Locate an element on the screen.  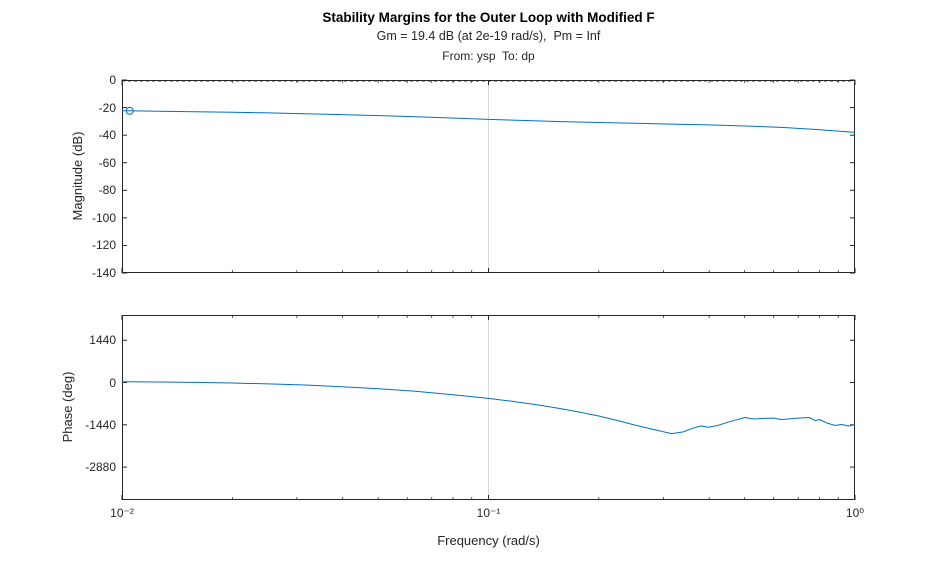
mag-ytick-80: -80 is located at coordinates (107, 190).